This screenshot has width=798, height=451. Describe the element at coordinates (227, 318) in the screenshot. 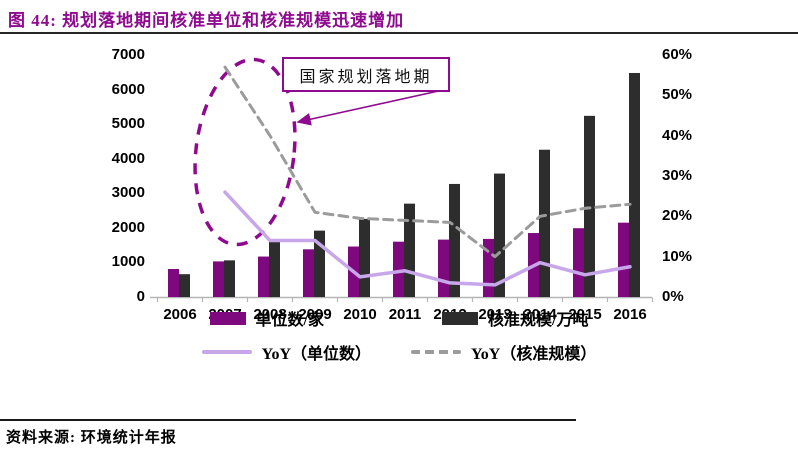

I see `units-bar-swatch` at that location.